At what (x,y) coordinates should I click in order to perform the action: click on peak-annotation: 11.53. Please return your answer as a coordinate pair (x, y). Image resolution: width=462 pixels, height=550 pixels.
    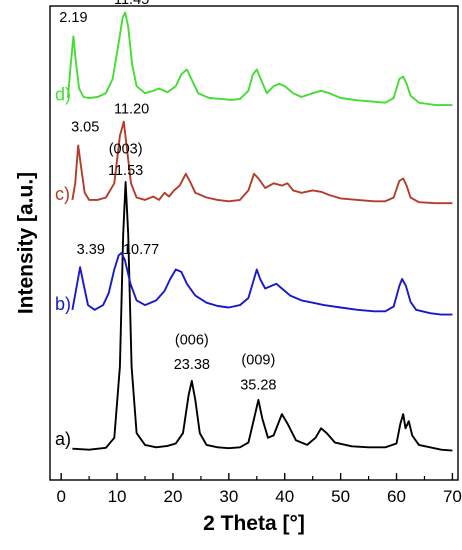
    Looking at the image, I should click on (125, 171).